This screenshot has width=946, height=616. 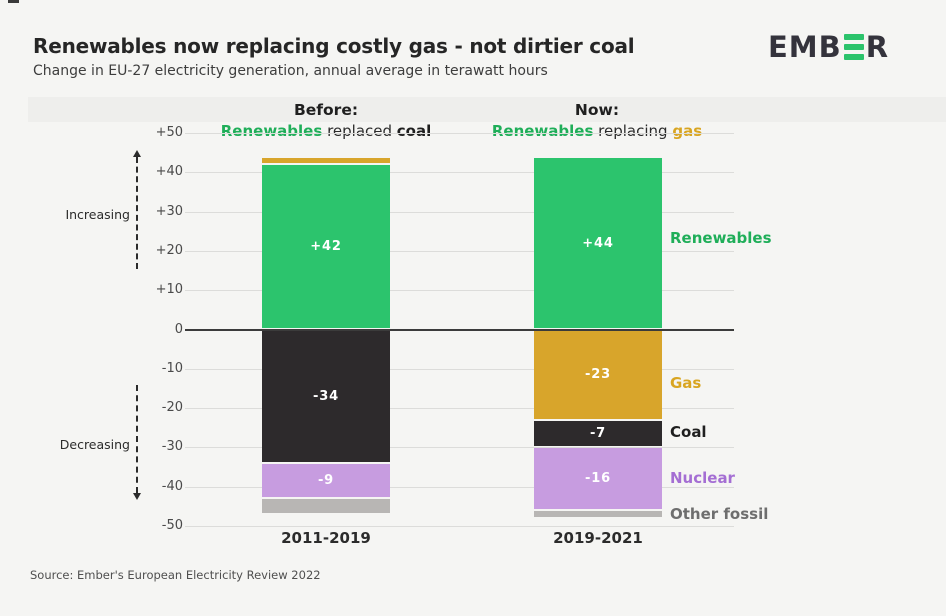 I want to click on bar-segment-coal-2011-2019: -34, so click(x=326, y=396).